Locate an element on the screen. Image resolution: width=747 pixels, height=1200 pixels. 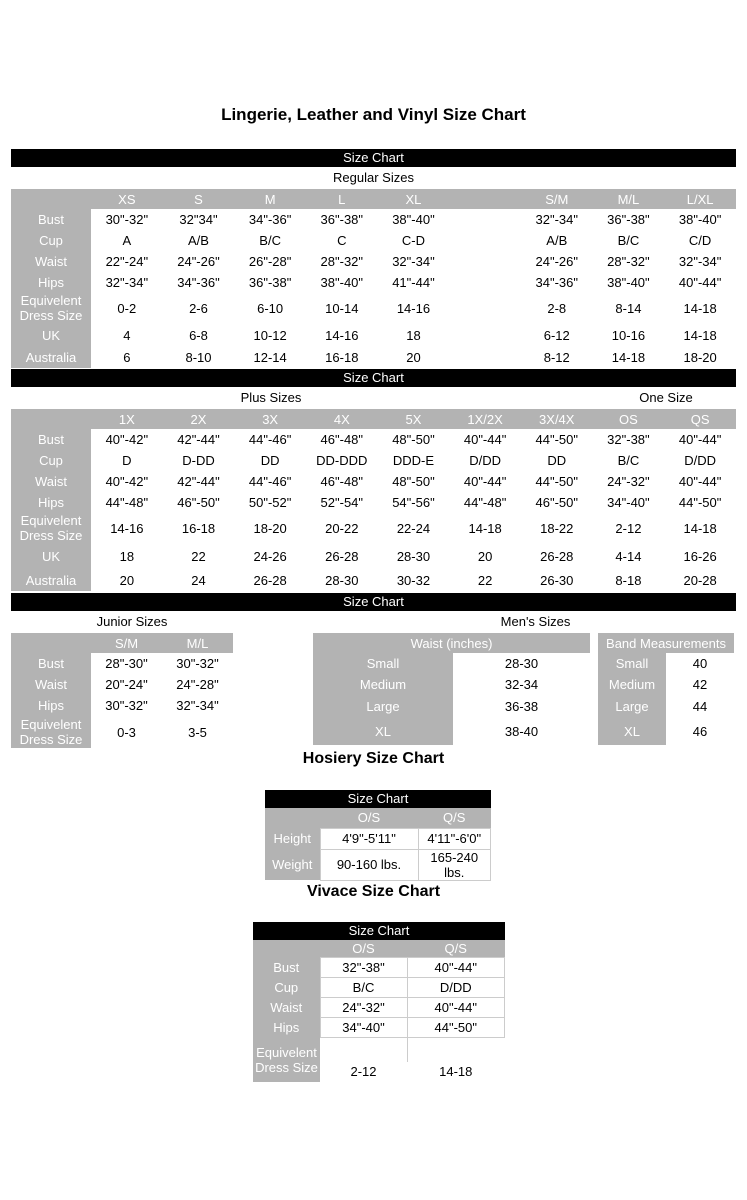
row-label: Hips is located at coordinates (51, 502).